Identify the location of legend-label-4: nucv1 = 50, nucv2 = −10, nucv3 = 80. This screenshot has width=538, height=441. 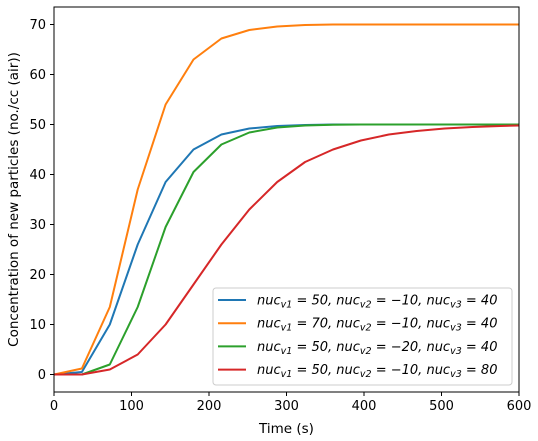
(377, 371).